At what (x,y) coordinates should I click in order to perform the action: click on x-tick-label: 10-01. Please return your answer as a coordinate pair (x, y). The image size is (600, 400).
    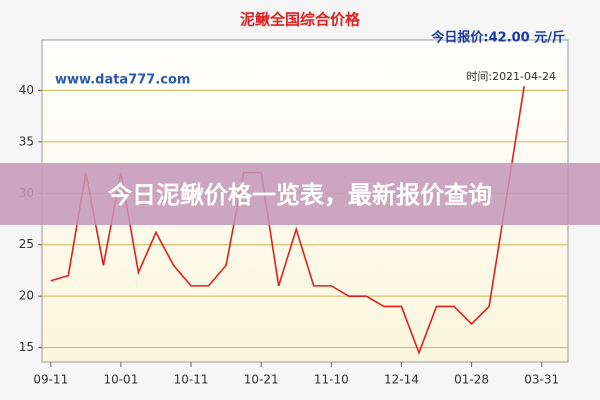
    Looking at the image, I should click on (120, 380).